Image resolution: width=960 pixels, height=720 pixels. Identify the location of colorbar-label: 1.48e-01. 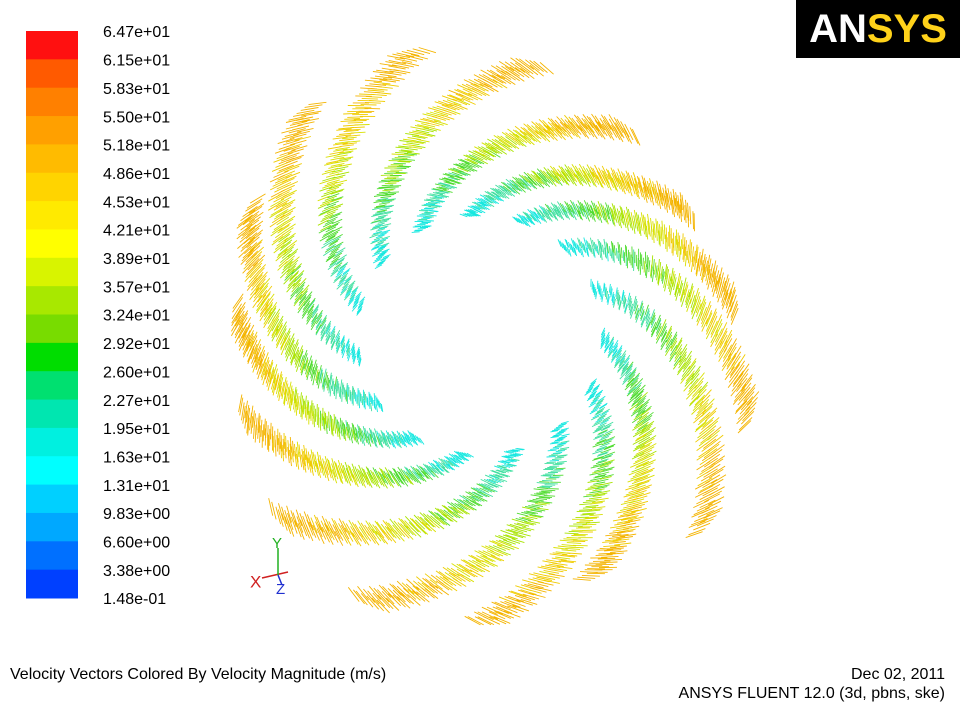
(134, 599).